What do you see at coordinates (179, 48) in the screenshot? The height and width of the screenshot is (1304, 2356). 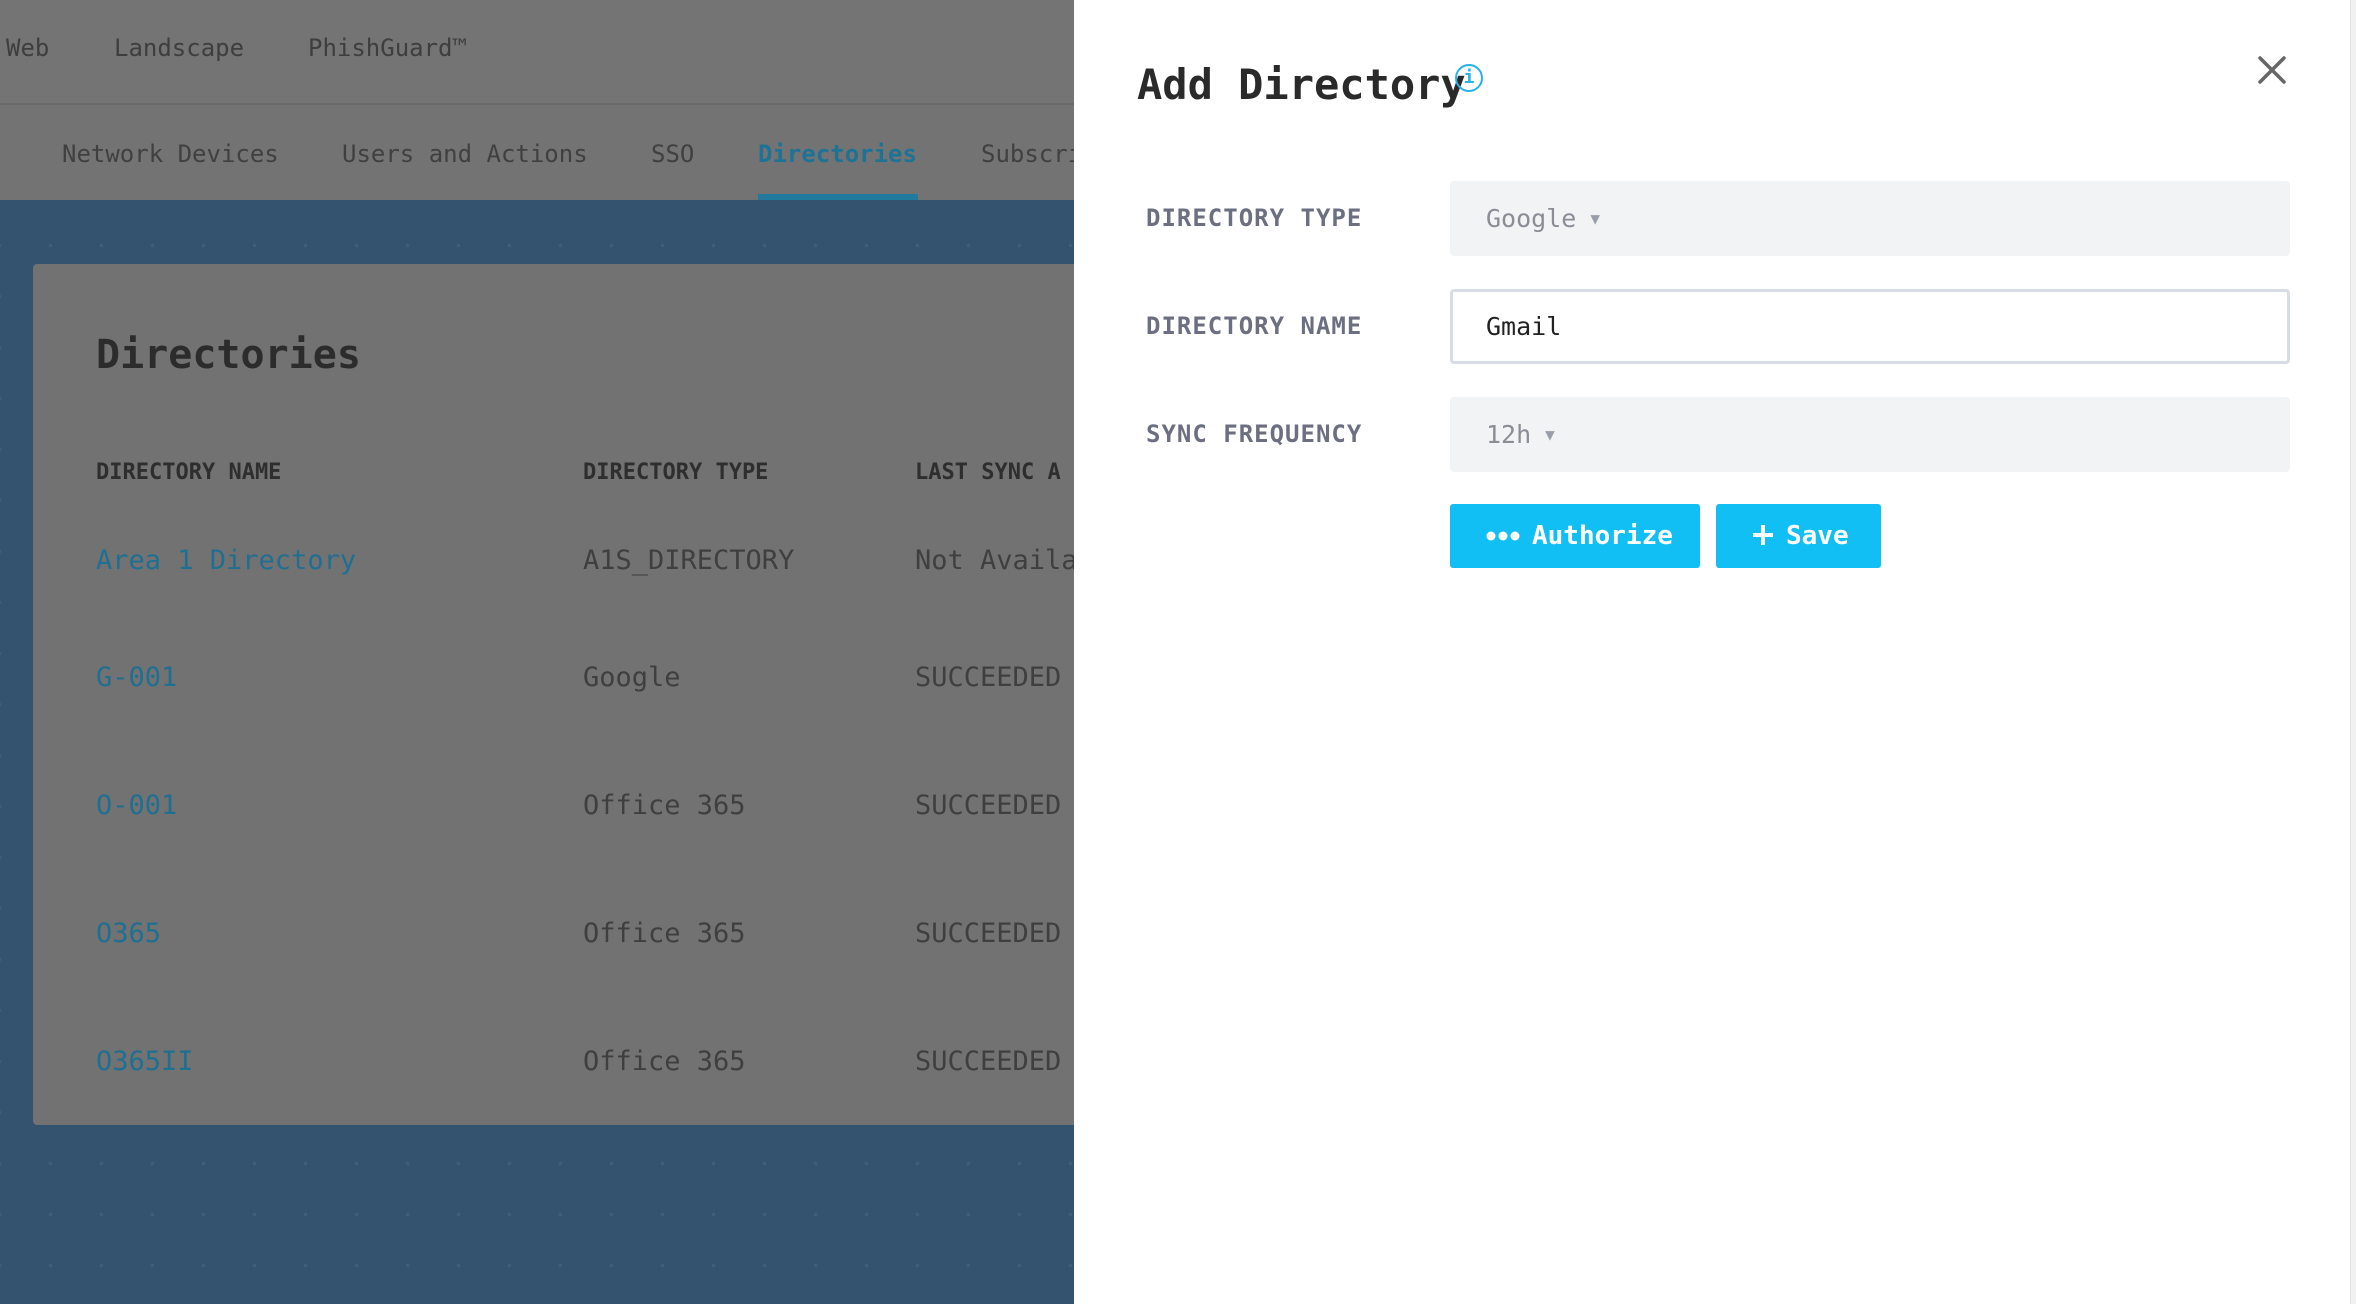 I see `nav-item-landscape: Landscape` at bounding box center [179, 48].